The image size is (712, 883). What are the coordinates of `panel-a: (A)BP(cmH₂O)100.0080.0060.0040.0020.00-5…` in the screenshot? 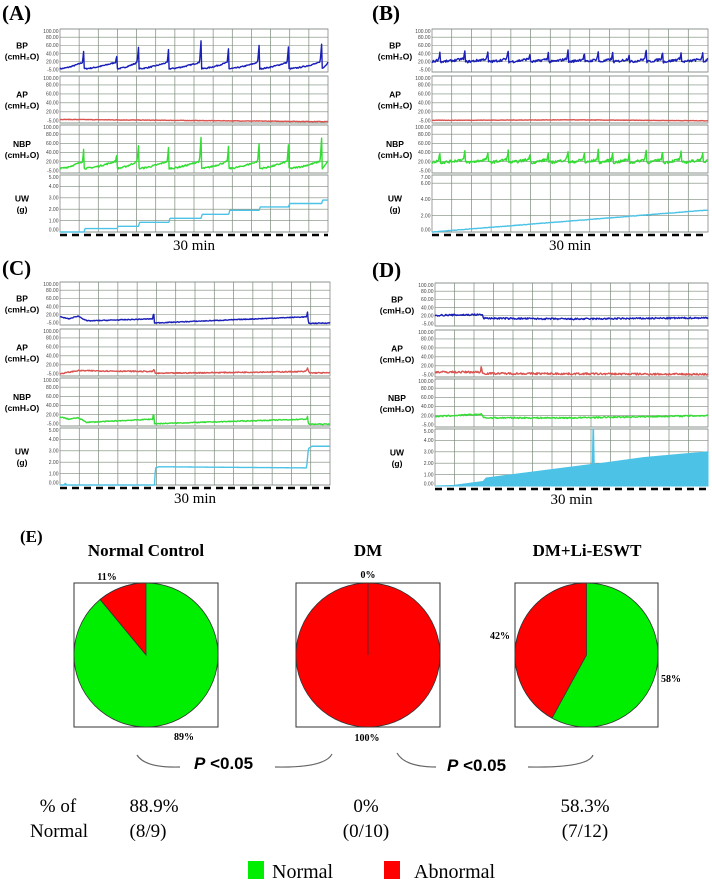 It's located at (165, 127).